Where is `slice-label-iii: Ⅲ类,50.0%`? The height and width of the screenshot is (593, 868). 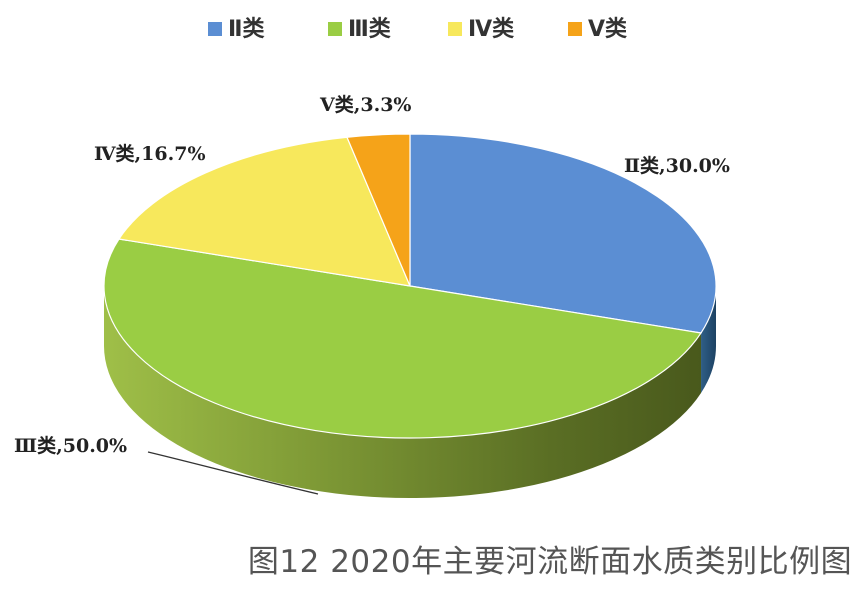
slice-label-iii: Ⅲ类,50.0% is located at coordinates (70, 445).